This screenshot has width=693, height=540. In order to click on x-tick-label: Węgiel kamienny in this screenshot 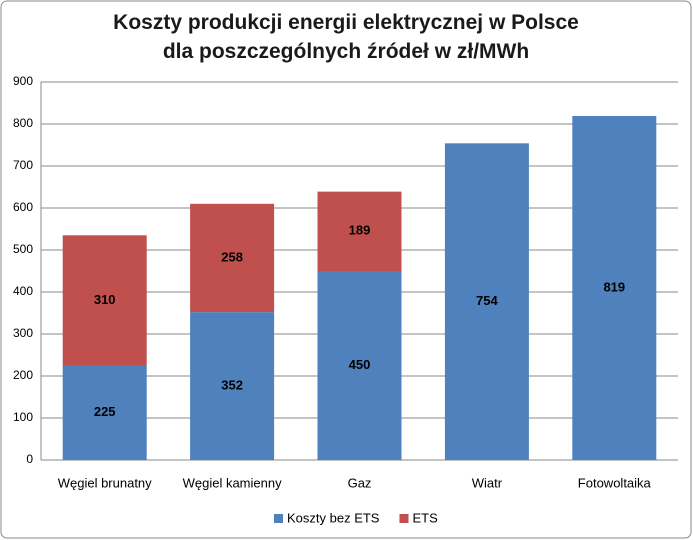, I will do `click(232, 482)`.